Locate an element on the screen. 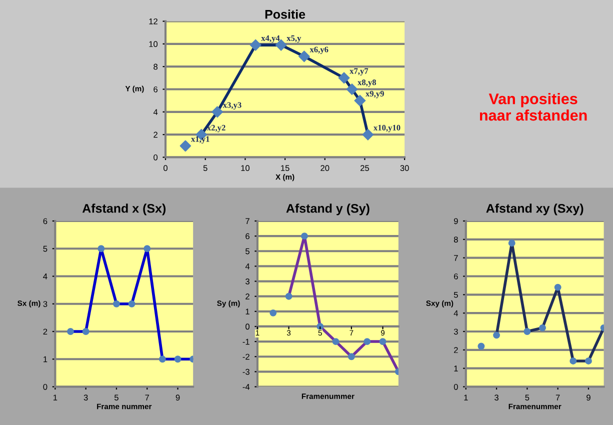  chart-title: Afstand xy (Sxy) is located at coordinates (535, 210).